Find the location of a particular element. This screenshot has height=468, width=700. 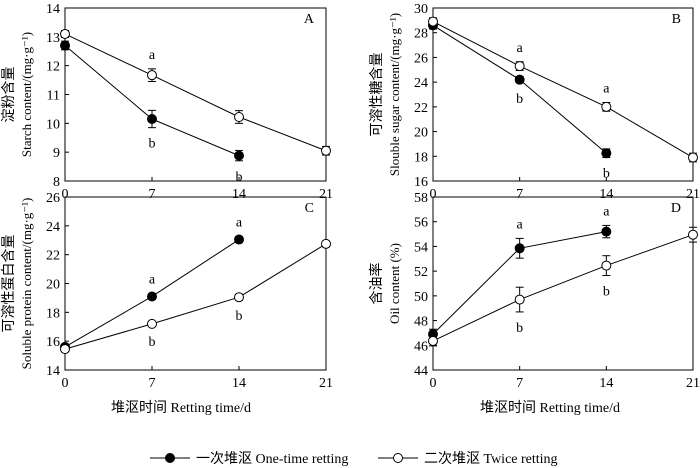

y-axis-label-en: Slouble sugar content/(mg·g⁻¹) is located at coordinates (394, 94).